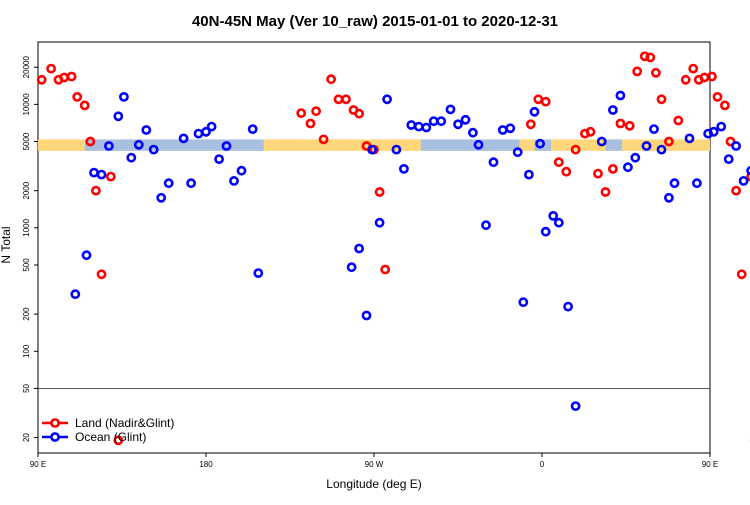  I want to click on y-axis-label: N Total, so click(6, 244).